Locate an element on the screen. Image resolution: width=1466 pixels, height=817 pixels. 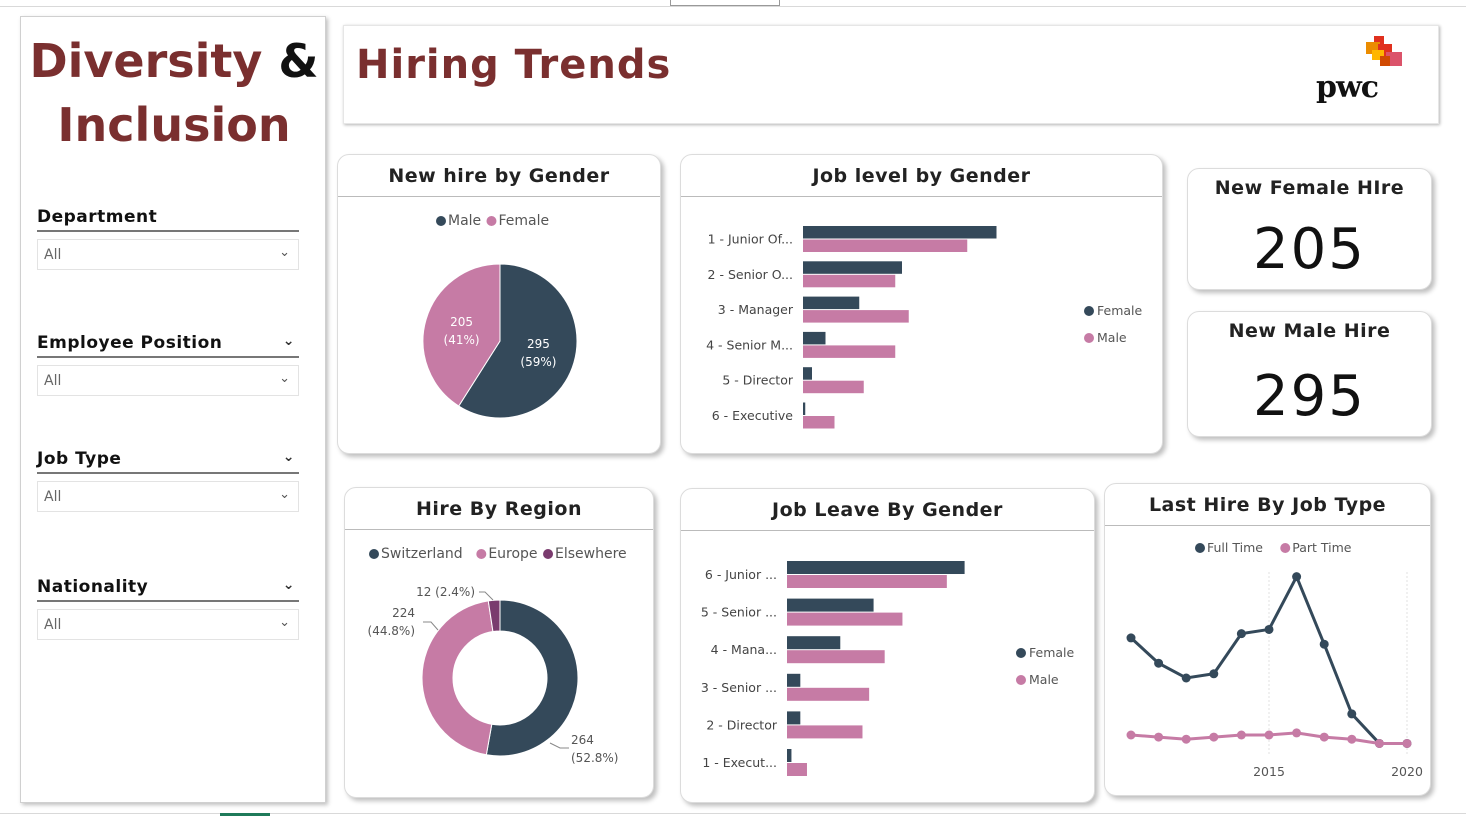
slicer-department: Department All ⌄ is located at coordinates (168, 238).